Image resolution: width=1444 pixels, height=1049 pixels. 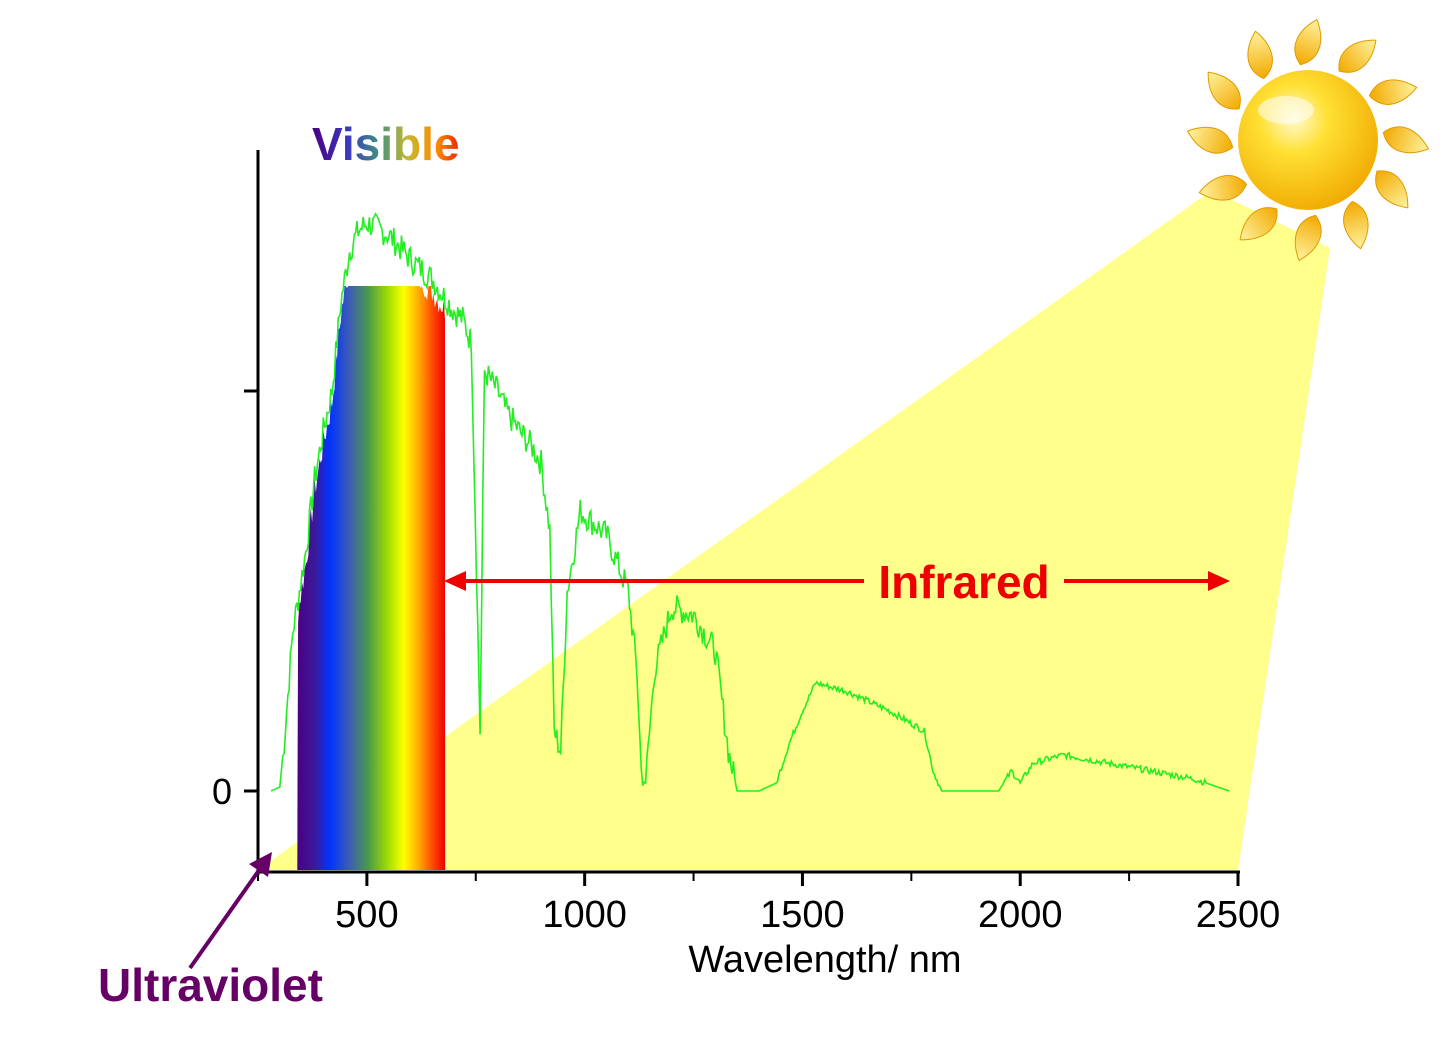 What do you see at coordinates (1238, 915) in the screenshot?
I see `x-tick-label: 2500` at bounding box center [1238, 915].